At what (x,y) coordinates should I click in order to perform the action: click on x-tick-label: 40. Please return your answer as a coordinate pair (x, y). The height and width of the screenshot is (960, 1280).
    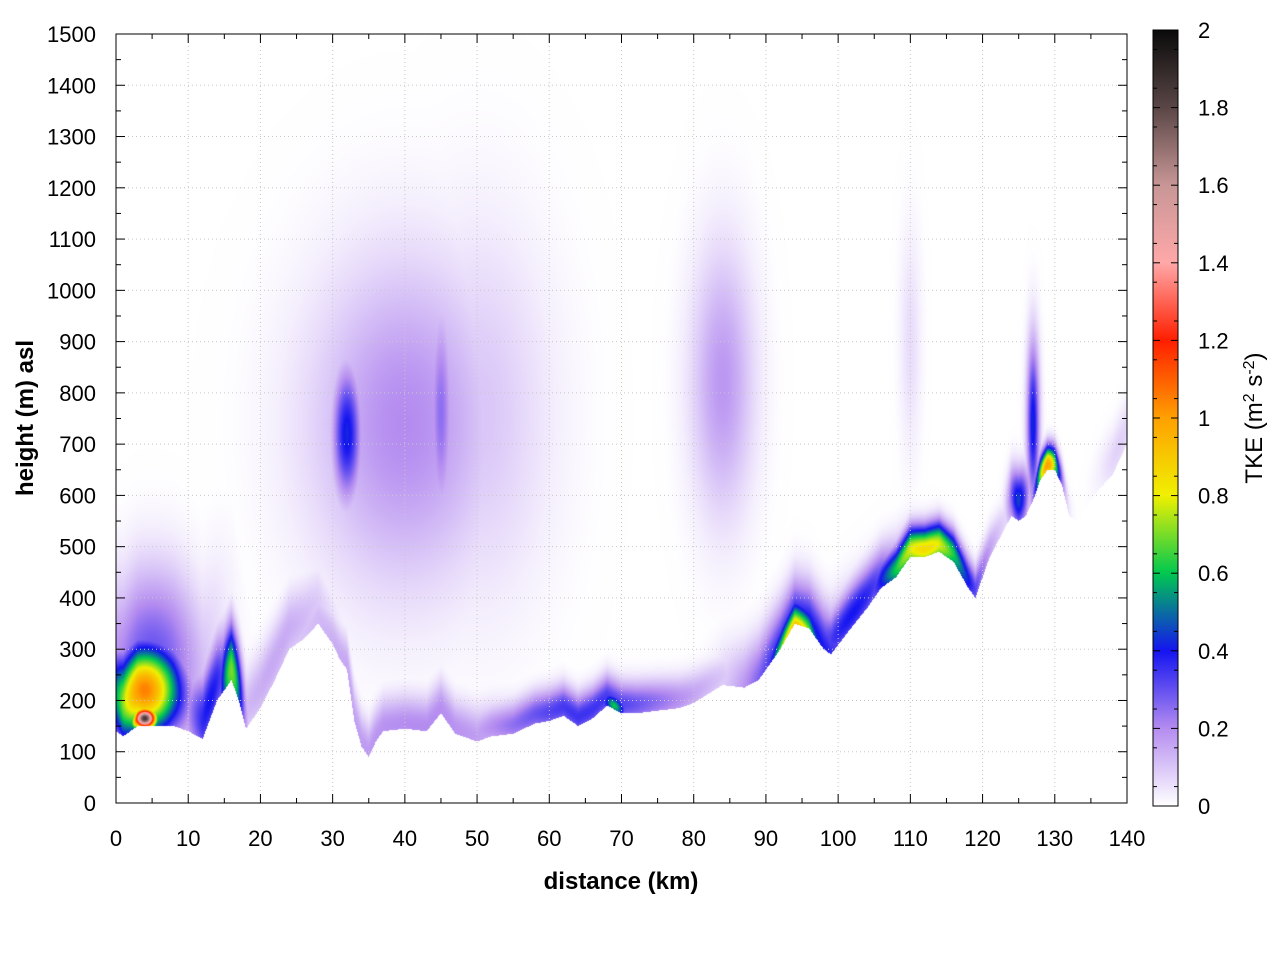
    Looking at the image, I should click on (405, 838).